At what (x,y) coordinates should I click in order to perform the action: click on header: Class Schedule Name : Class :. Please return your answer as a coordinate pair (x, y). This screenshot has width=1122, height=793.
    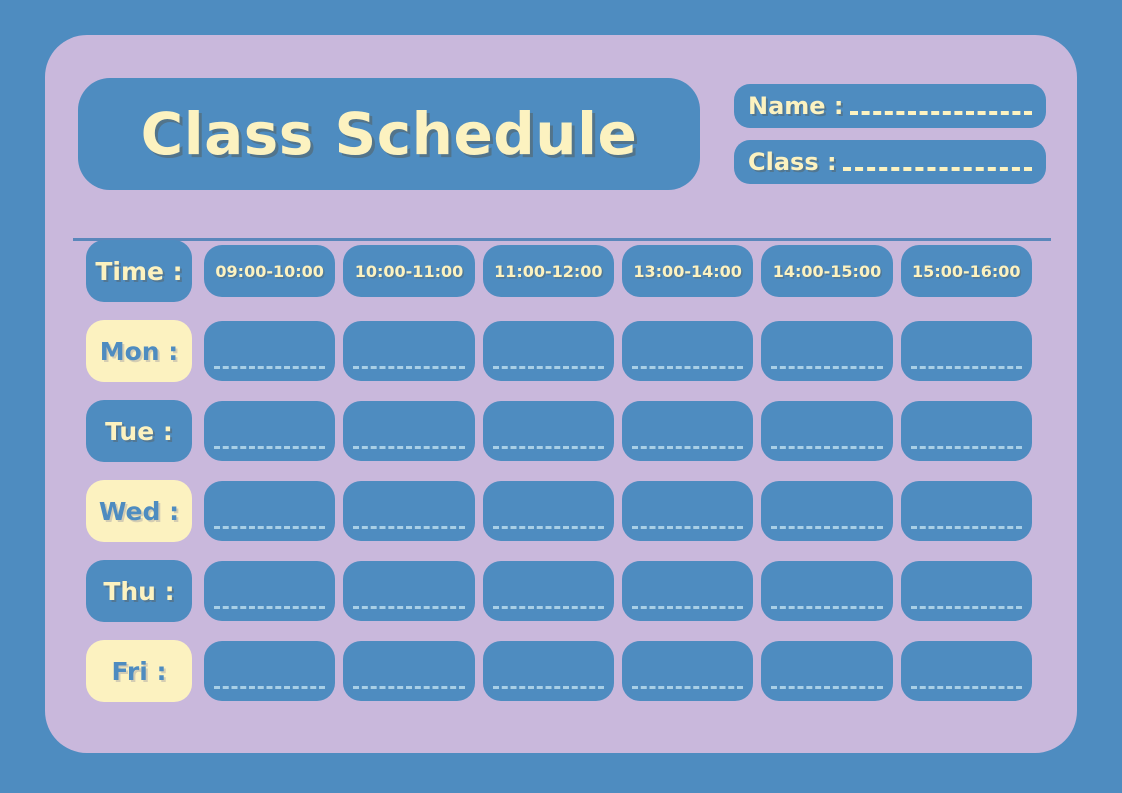
    Looking at the image, I should click on (562, 137).